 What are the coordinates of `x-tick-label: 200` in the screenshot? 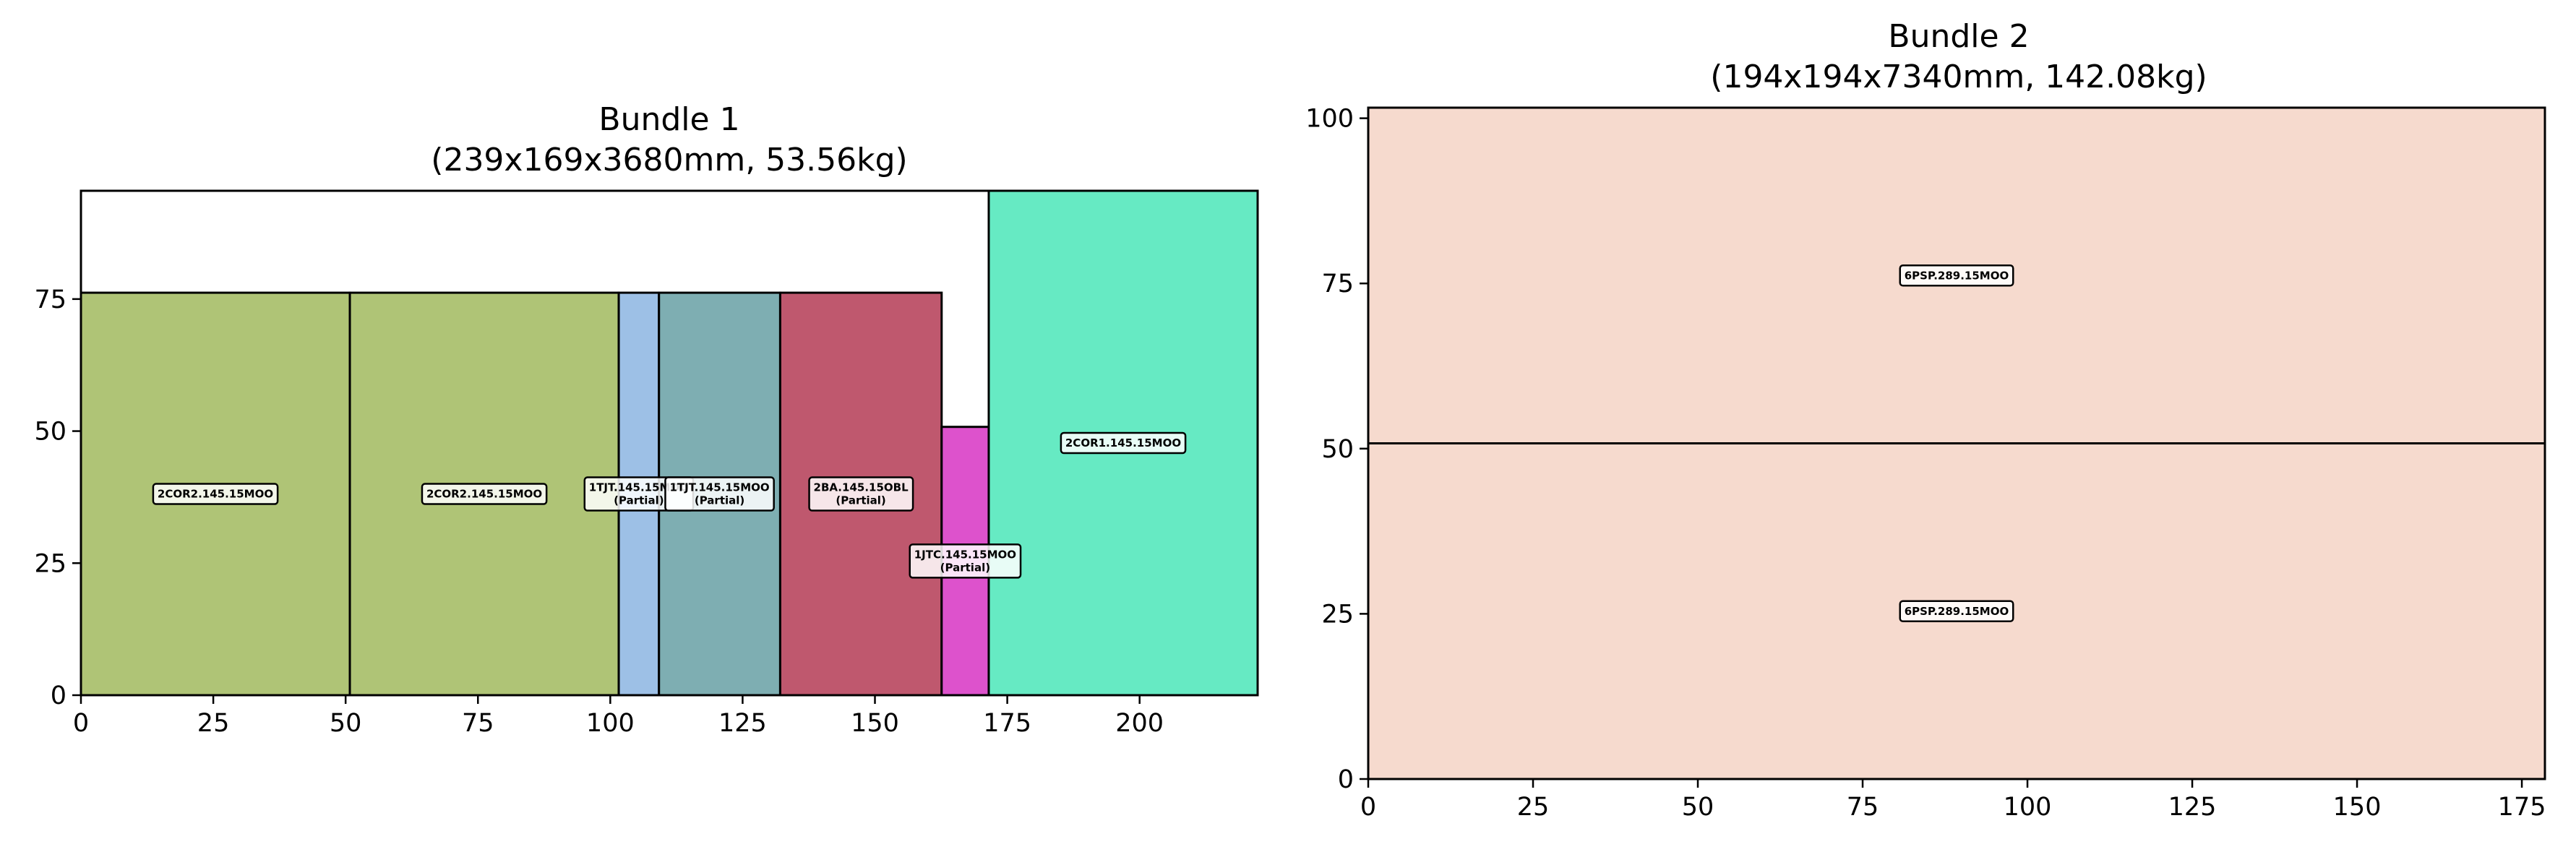 It's located at (1140, 724).